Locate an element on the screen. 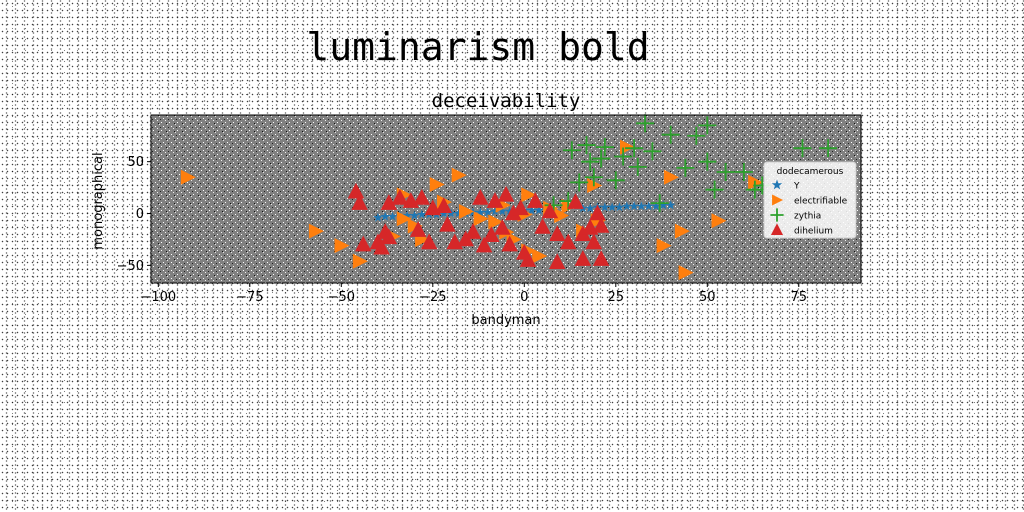 Image resolution: width=1024 pixels, height=512 pixels. x-tick-label: −100 is located at coordinates (158, 297).